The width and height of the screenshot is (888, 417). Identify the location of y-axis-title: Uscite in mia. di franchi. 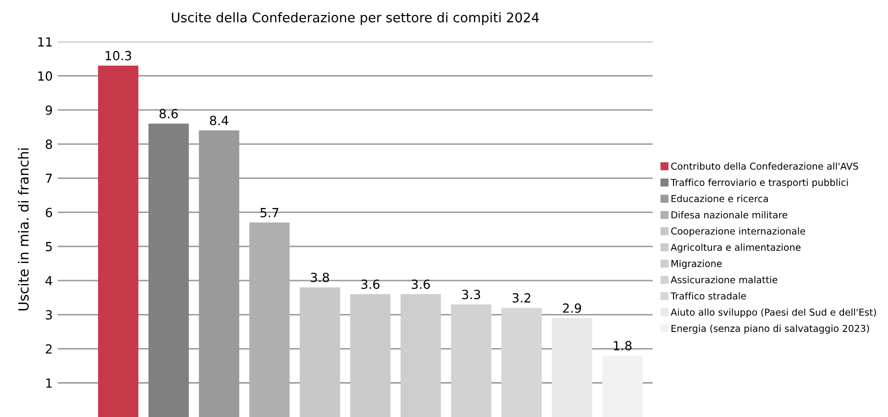
(23, 229).